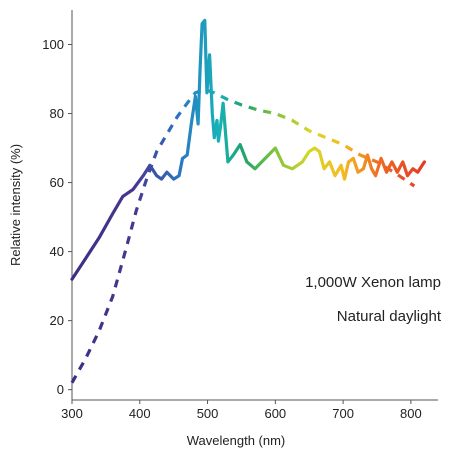 The image size is (455, 459). I want to click on legend: 1,000W Xenon lamp Natural daylight, so click(373, 292).